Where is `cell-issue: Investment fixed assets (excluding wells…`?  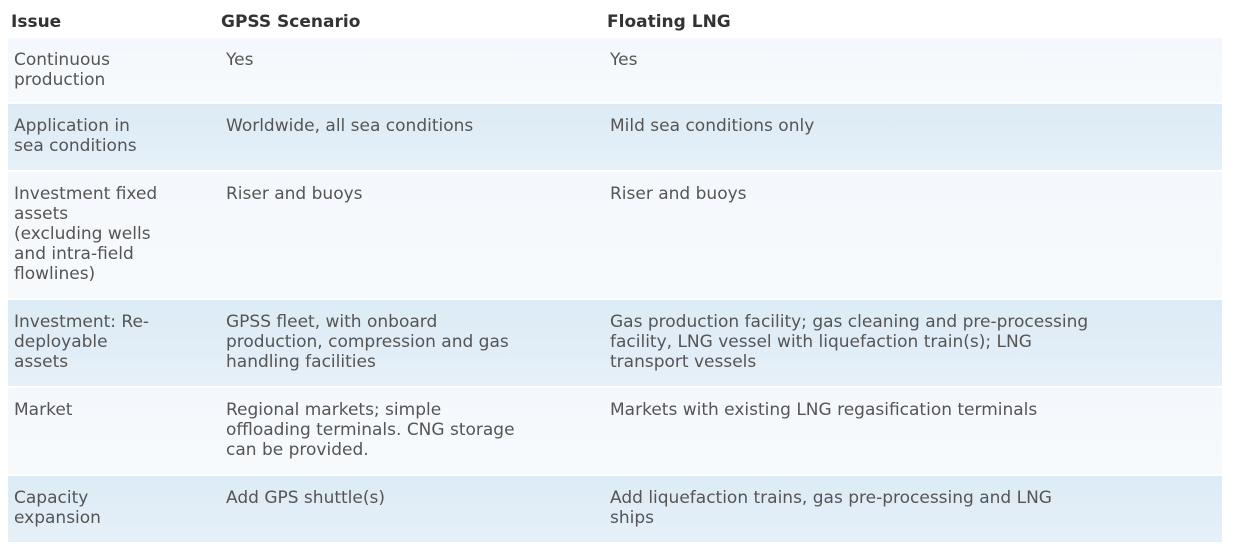
cell-issue: Investment fixed assets (excluding wells… is located at coordinates (86, 234).